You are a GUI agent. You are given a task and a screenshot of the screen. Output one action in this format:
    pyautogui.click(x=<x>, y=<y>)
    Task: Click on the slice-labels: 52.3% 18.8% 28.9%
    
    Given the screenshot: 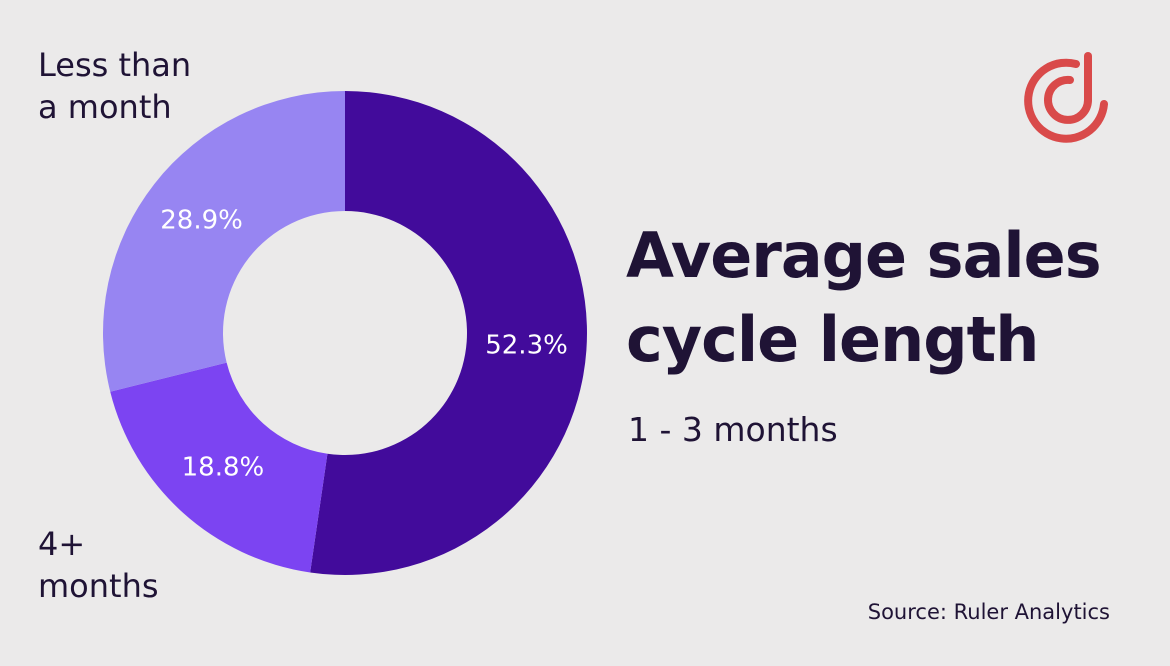 What is the action you would take?
    pyautogui.click(x=364, y=343)
    